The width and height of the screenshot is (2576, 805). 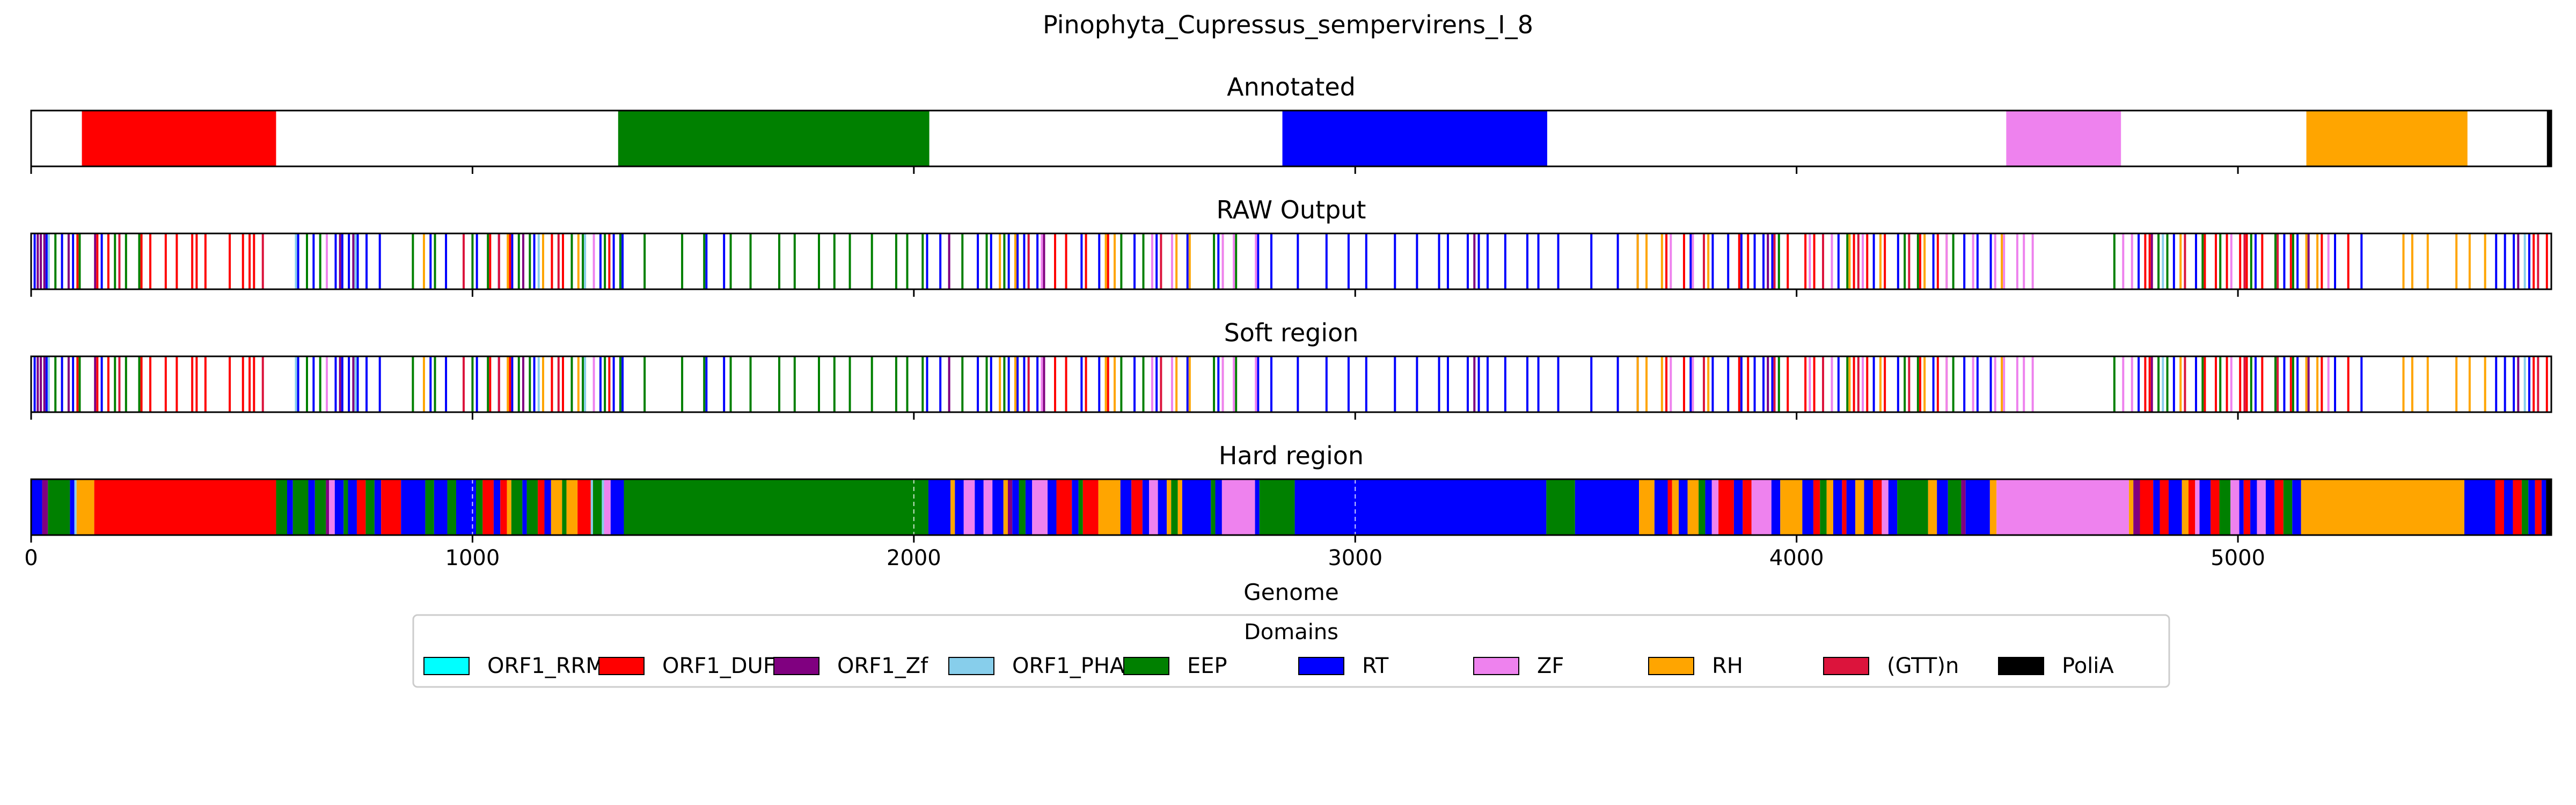 I want to click on annotated-segment-eep, so click(x=774, y=138).